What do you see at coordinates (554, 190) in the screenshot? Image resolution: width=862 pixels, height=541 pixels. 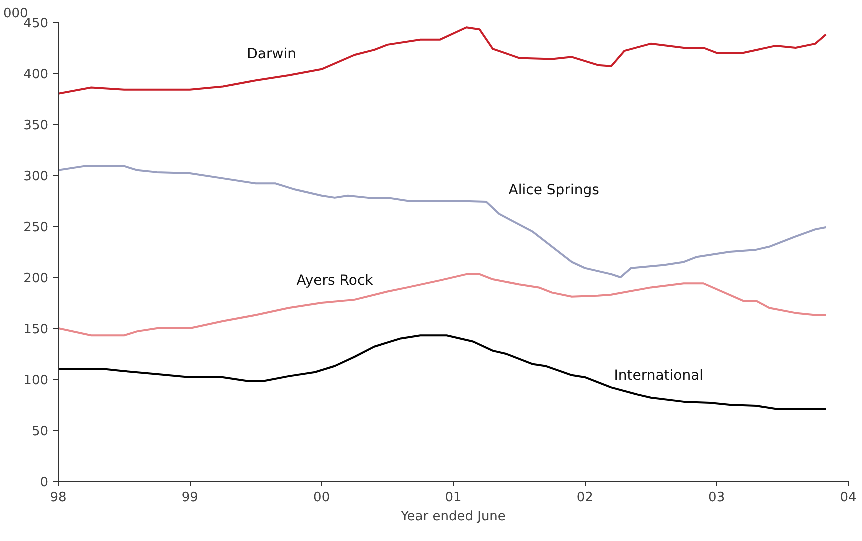 I see `series-label: Alice Springs` at bounding box center [554, 190].